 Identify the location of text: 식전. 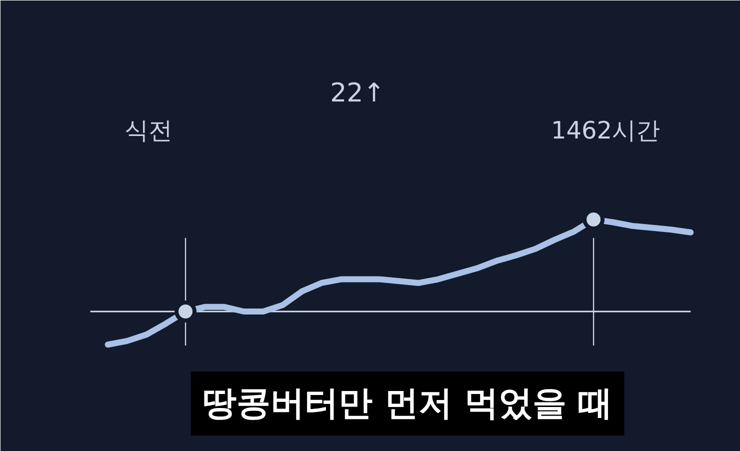
(148, 130).